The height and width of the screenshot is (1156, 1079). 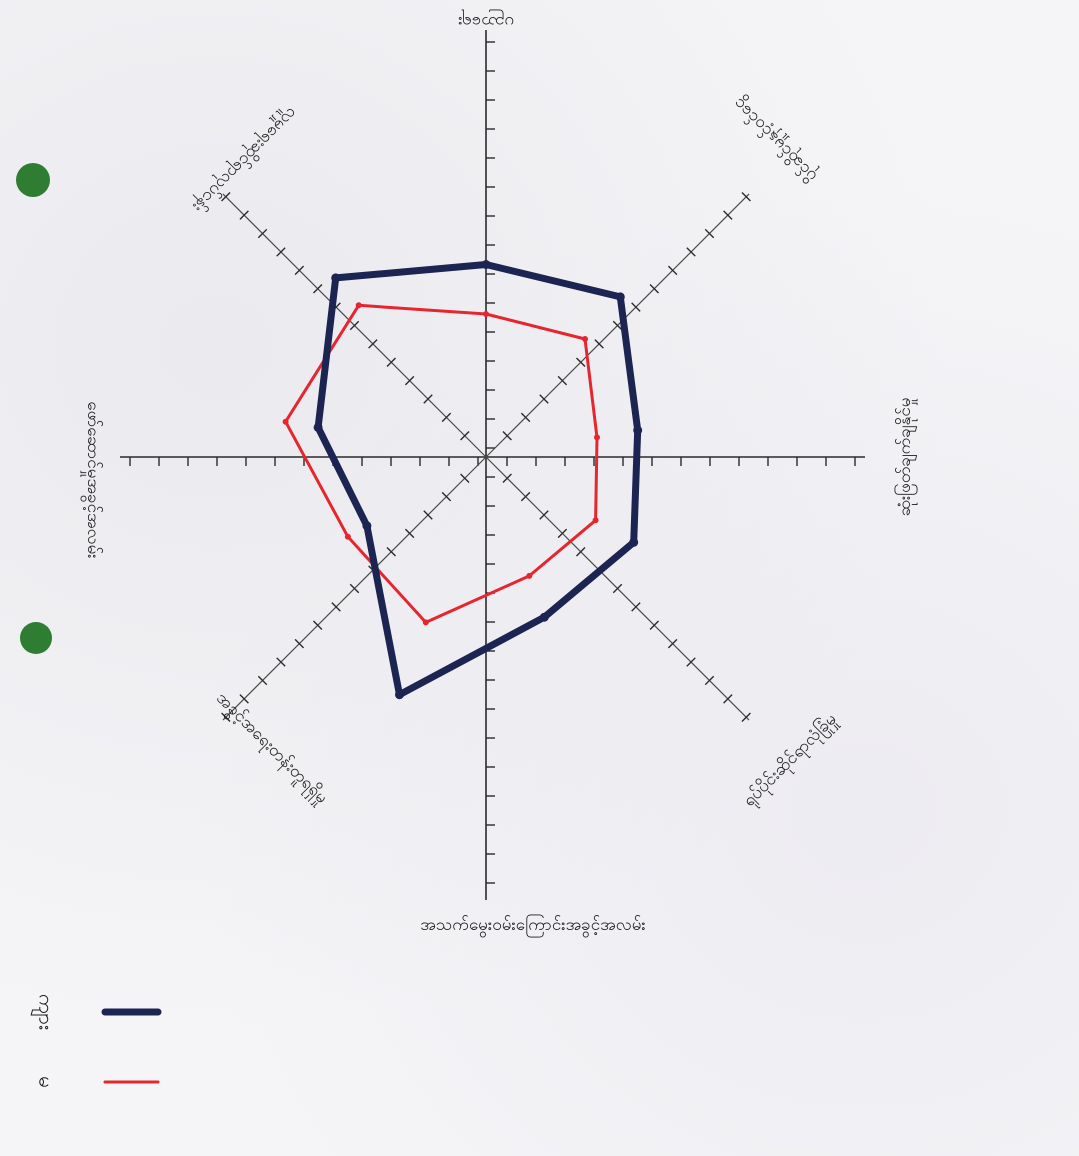 I want to click on category-label: ပိုင်ဆိုင်မှုနှင့်ဝင်ငွေ, so click(x=776, y=139).